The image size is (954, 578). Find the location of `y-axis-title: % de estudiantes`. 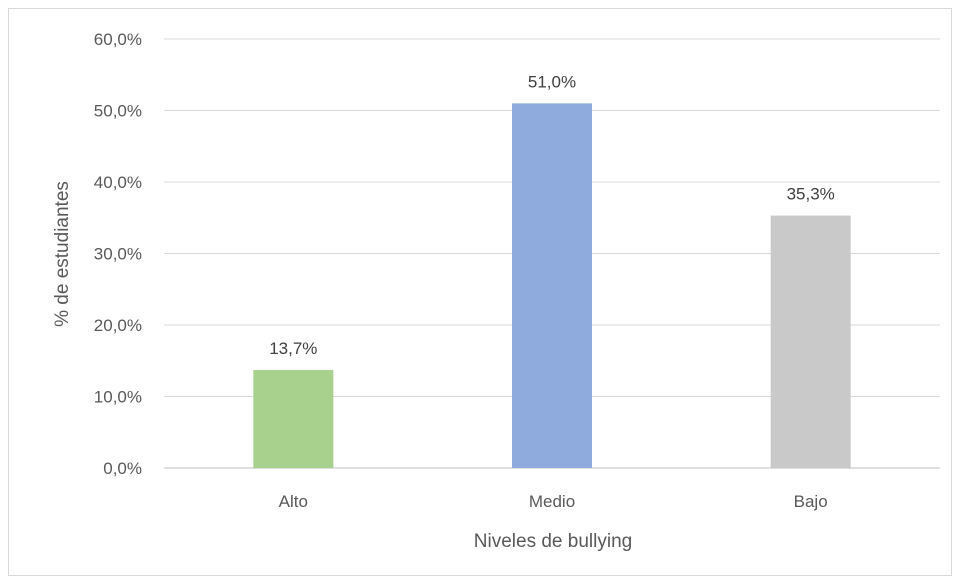

y-axis-title: % de estudiantes is located at coordinates (62, 254).